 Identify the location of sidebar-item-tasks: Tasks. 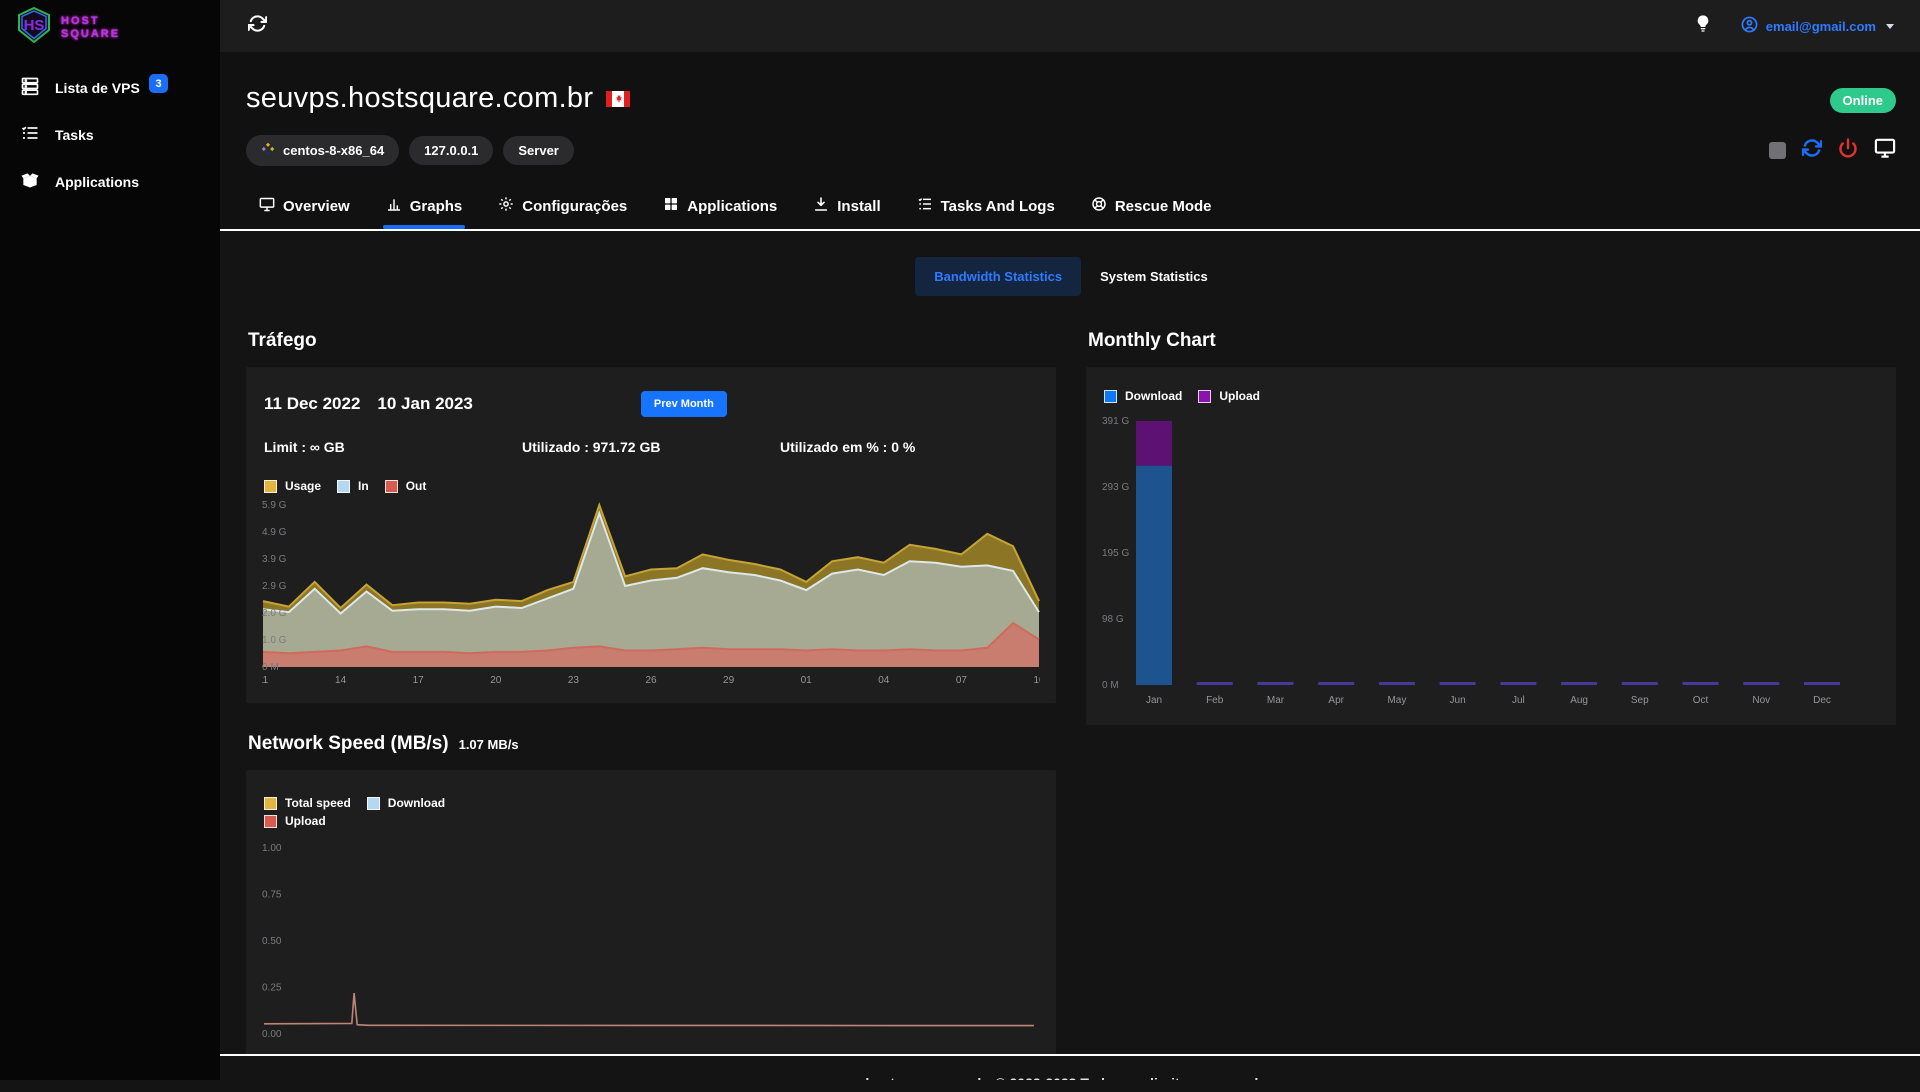
(110, 134).